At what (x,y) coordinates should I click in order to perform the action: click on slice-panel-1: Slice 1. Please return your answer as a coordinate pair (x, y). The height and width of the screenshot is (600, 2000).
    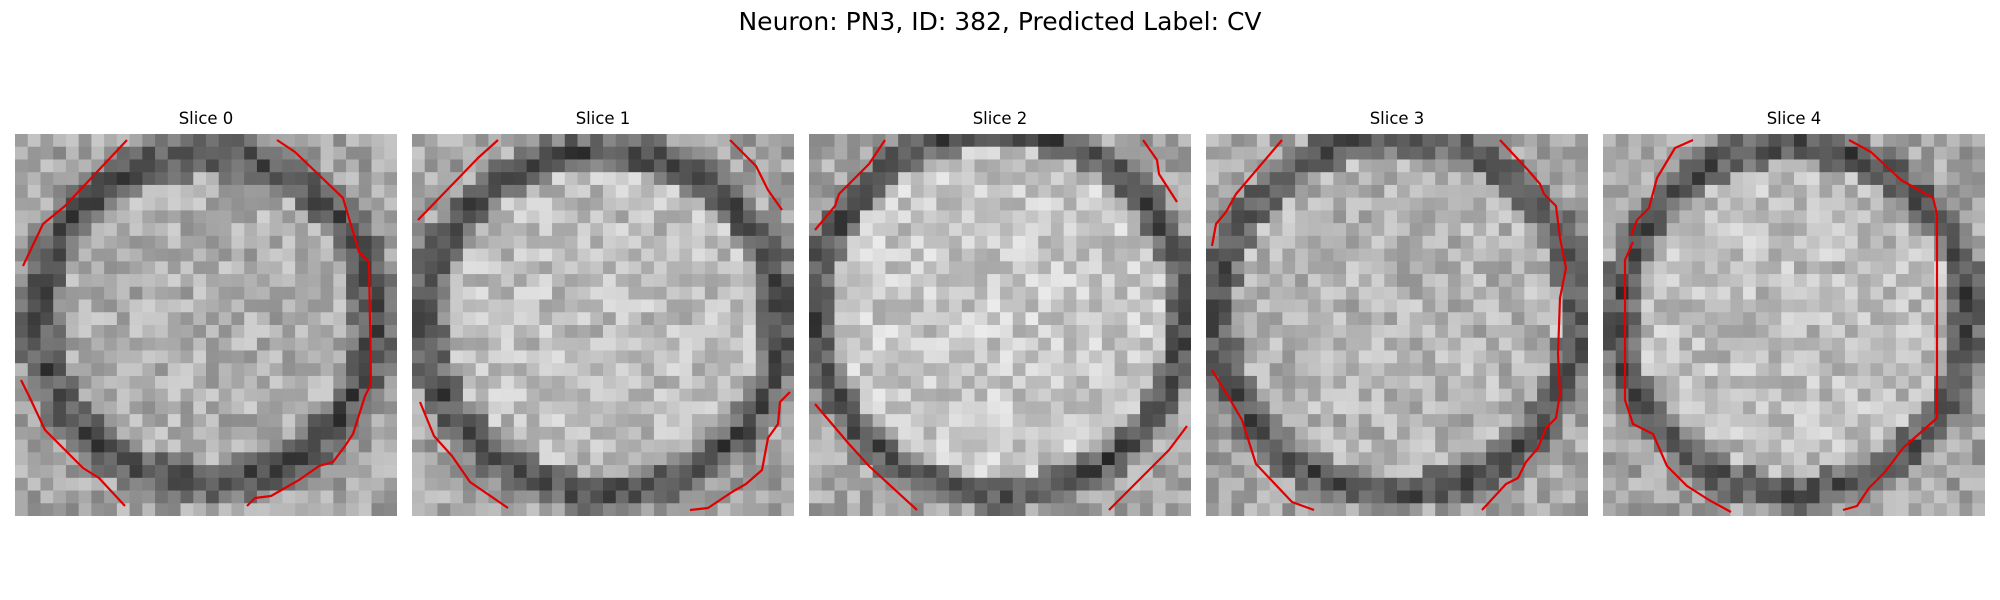
    Looking at the image, I should click on (603, 312).